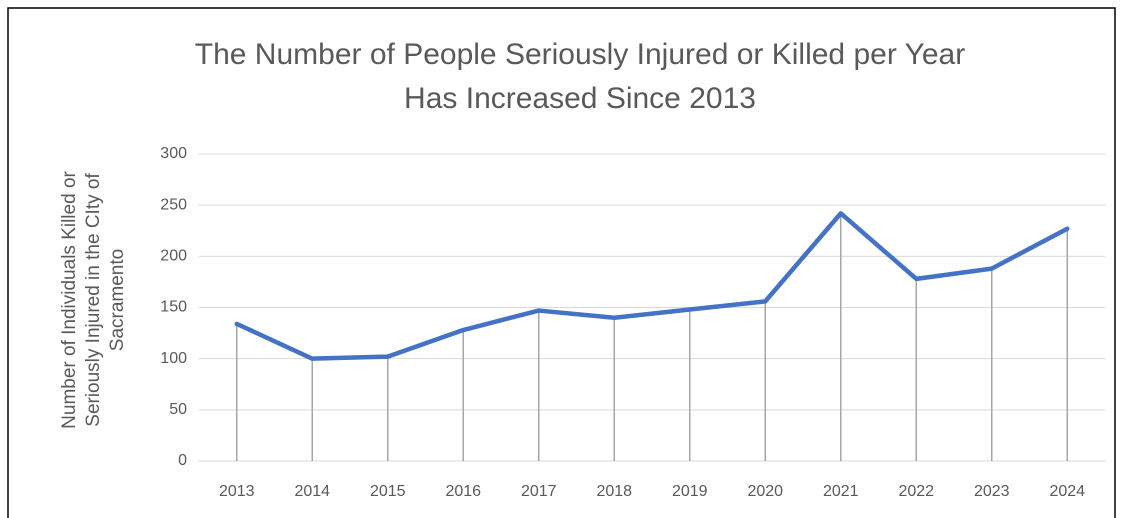 The width and height of the screenshot is (1123, 518). I want to click on x-tick-label: 2013, so click(237, 491).